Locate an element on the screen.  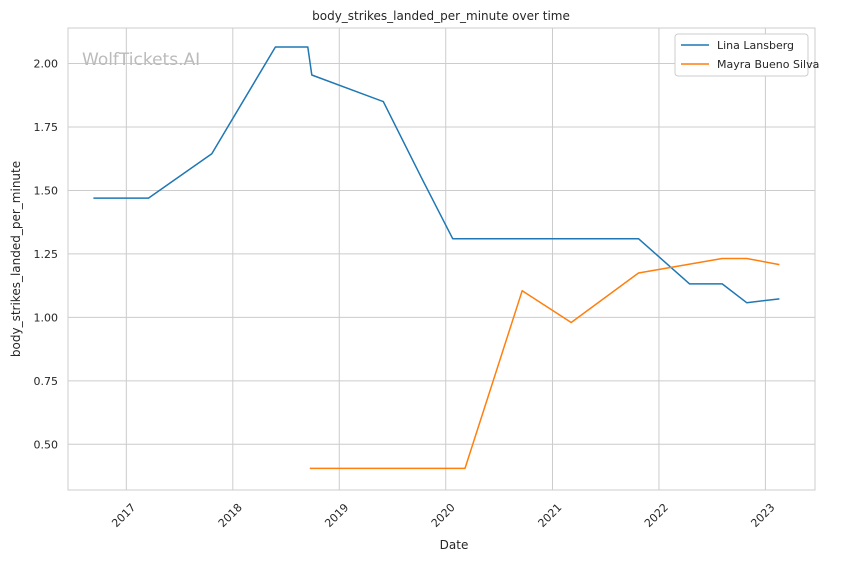
y-tick-label: 1.25 is located at coordinates (46, 254).